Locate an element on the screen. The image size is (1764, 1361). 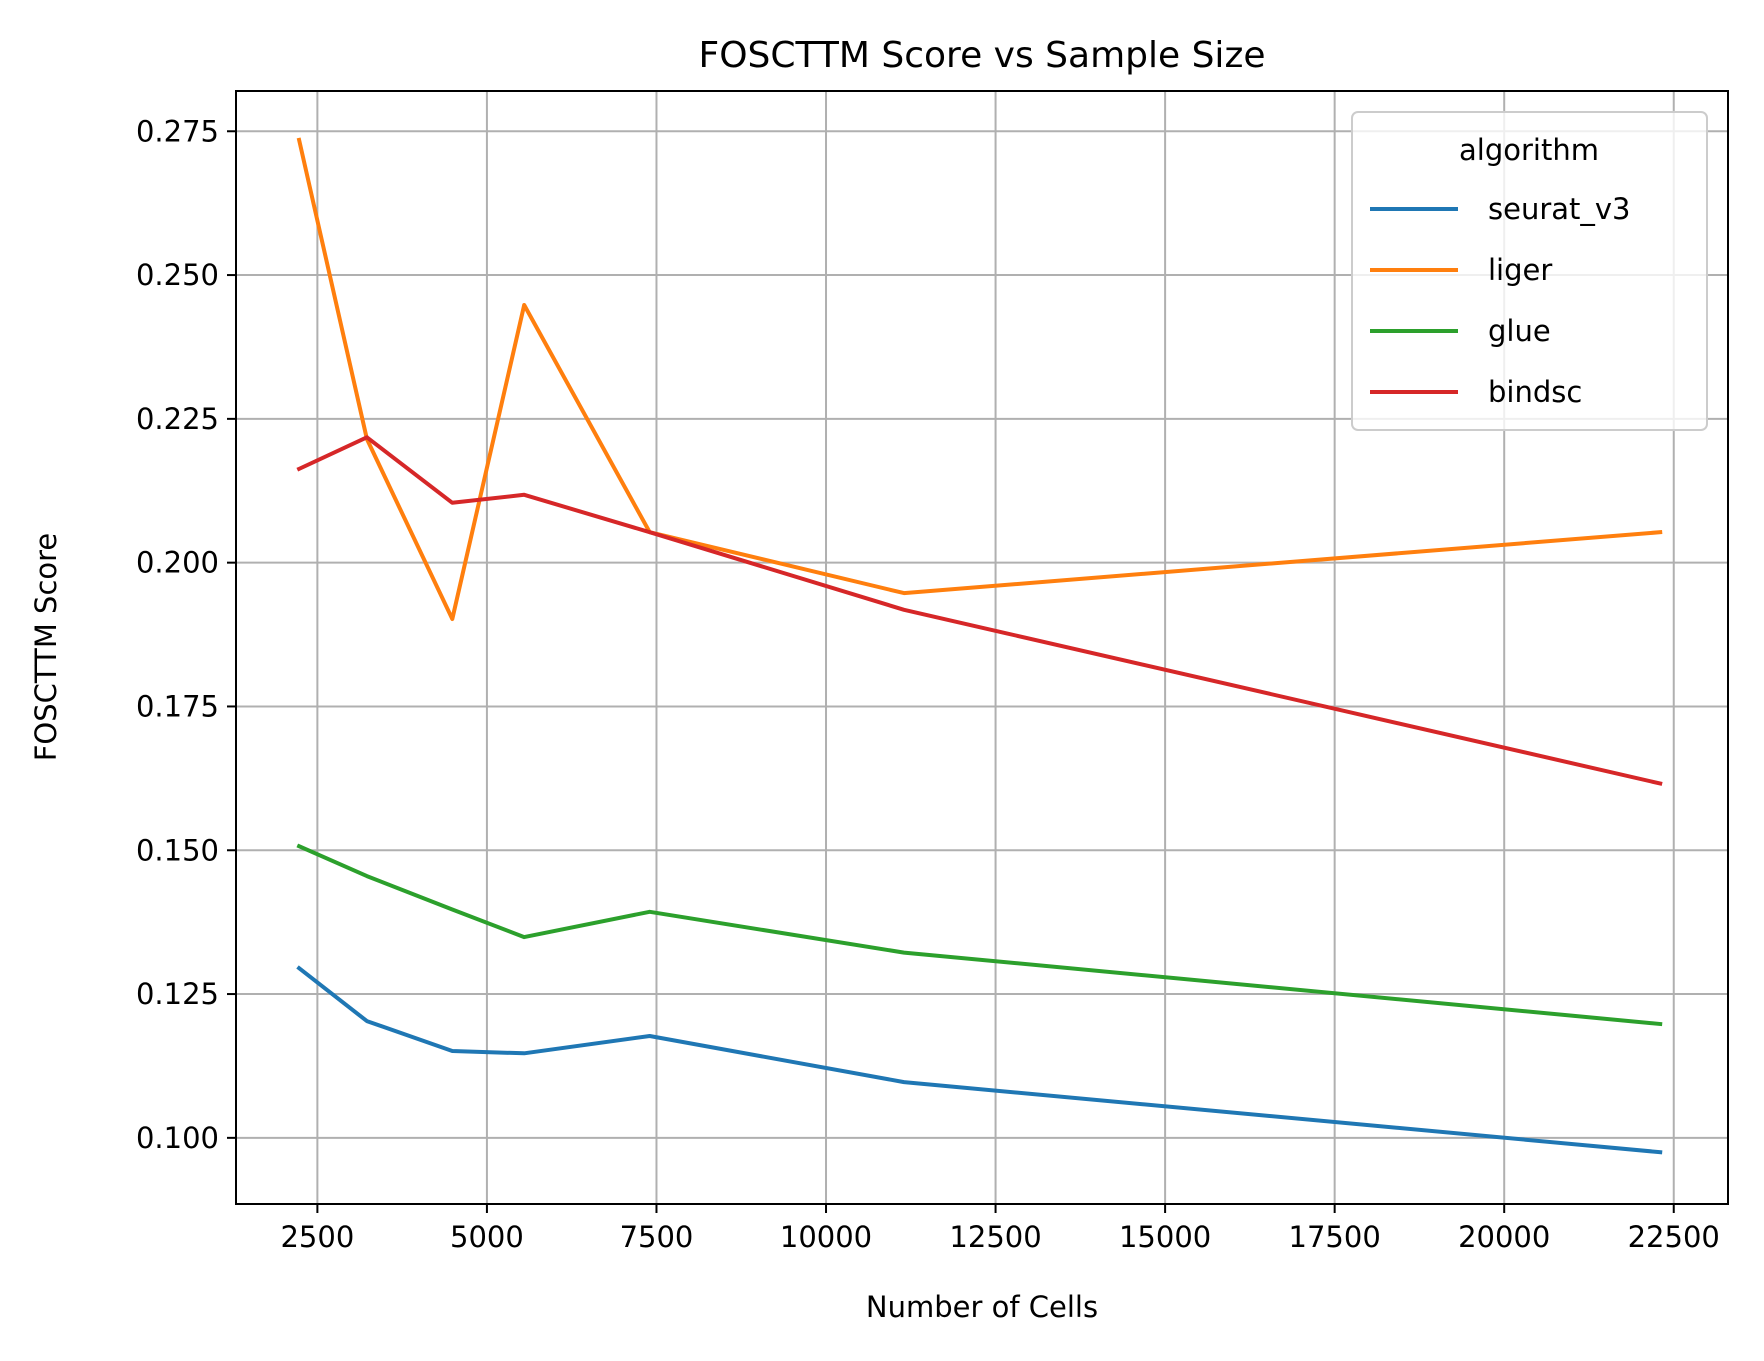
legend-label: glue is located at coordinates (1519, 331).